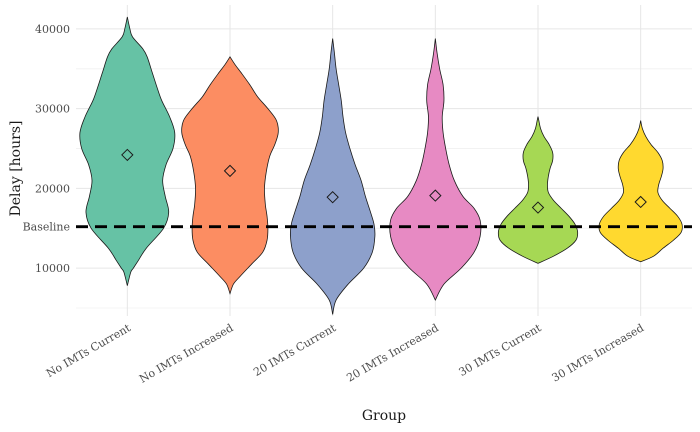 This screenshot has height=432, width=700. What do you see at coordinates (52, 29) in the screenshot?
I see `y-tick-label: 40000` at bounding box center [52, 29].